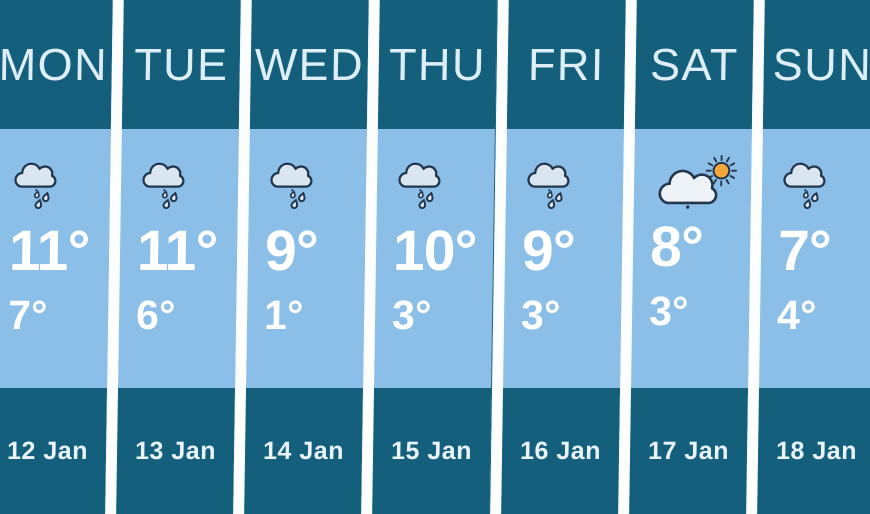 The height and width of the screenshot is (514, 870). I want to click on day-header-band: MON, so click(56, 64).